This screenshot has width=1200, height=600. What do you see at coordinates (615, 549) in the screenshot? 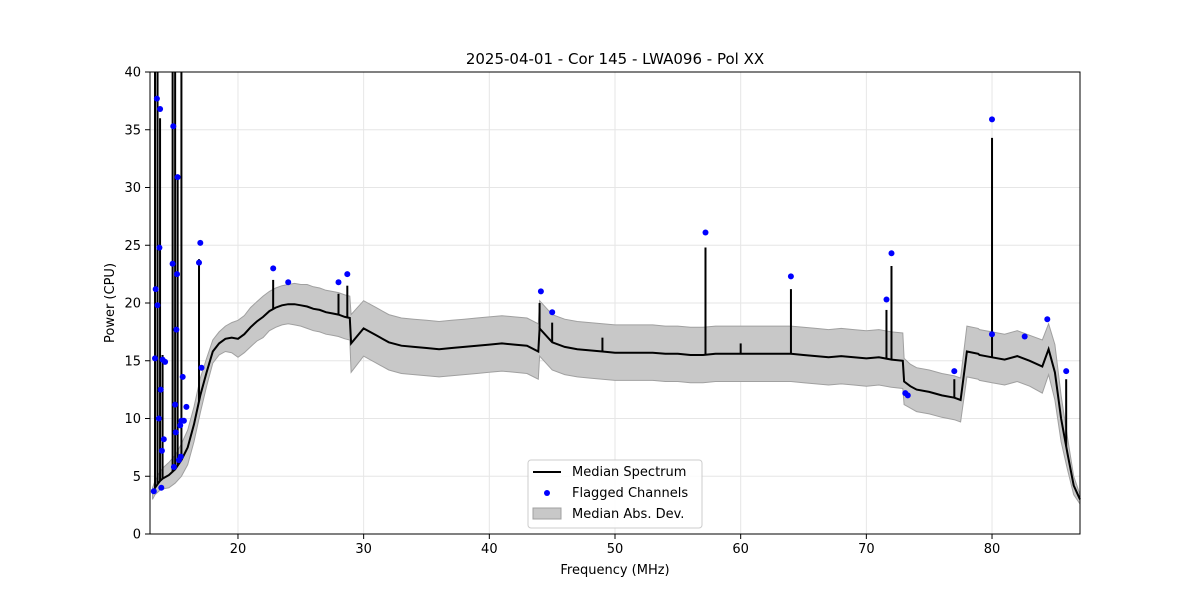
I see `x-tick-label: 50` at bounding box center [615, 549].